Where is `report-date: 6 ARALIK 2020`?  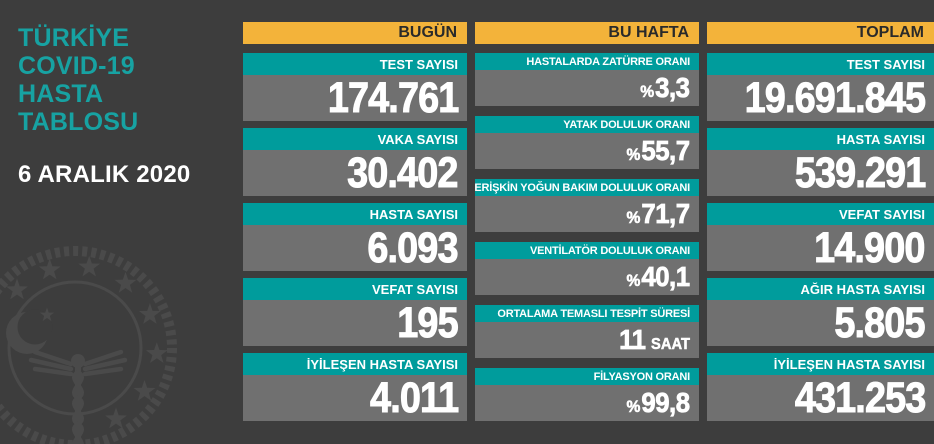
report-date: 6 ARALIK 2020 is located at coordinates (104, 174).